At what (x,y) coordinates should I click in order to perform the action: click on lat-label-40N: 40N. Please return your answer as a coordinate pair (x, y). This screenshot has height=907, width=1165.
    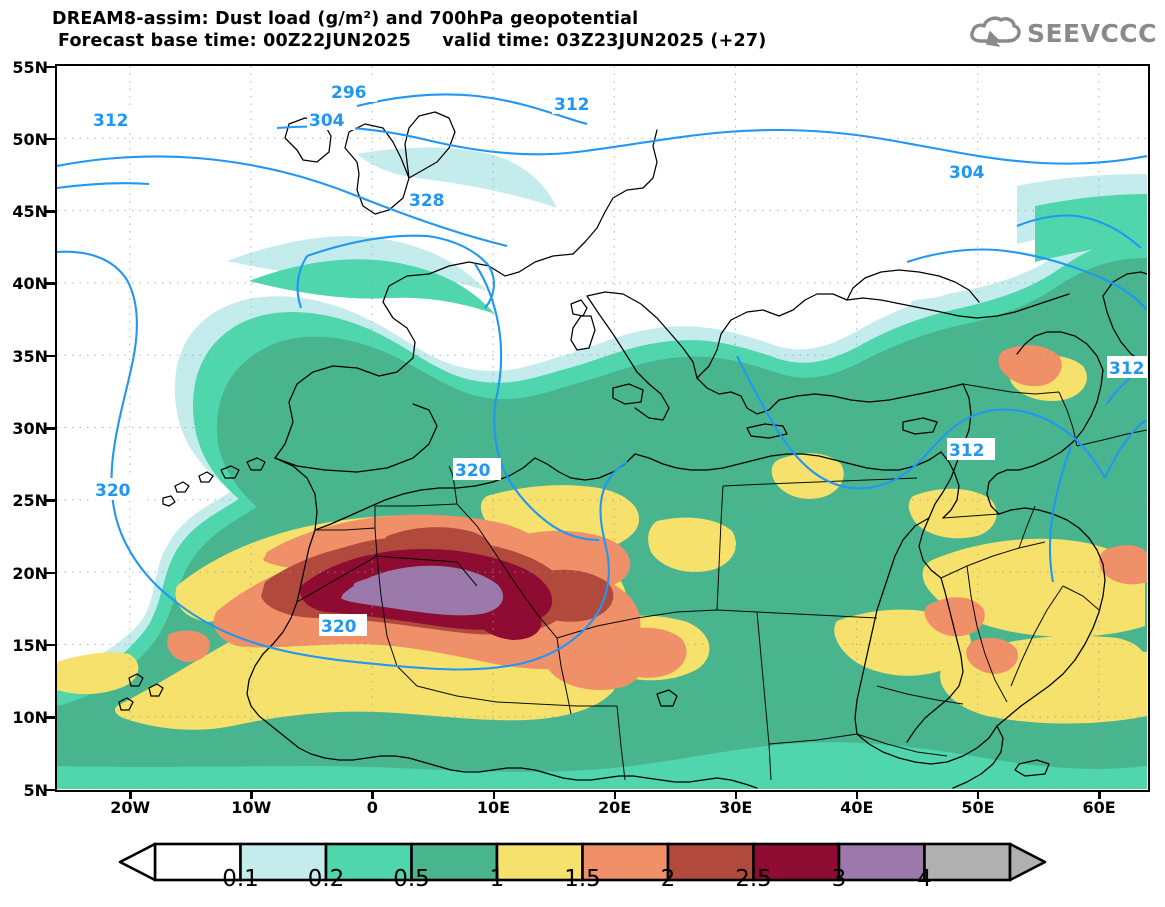
    Looking at the image, I should click on (30, 284).